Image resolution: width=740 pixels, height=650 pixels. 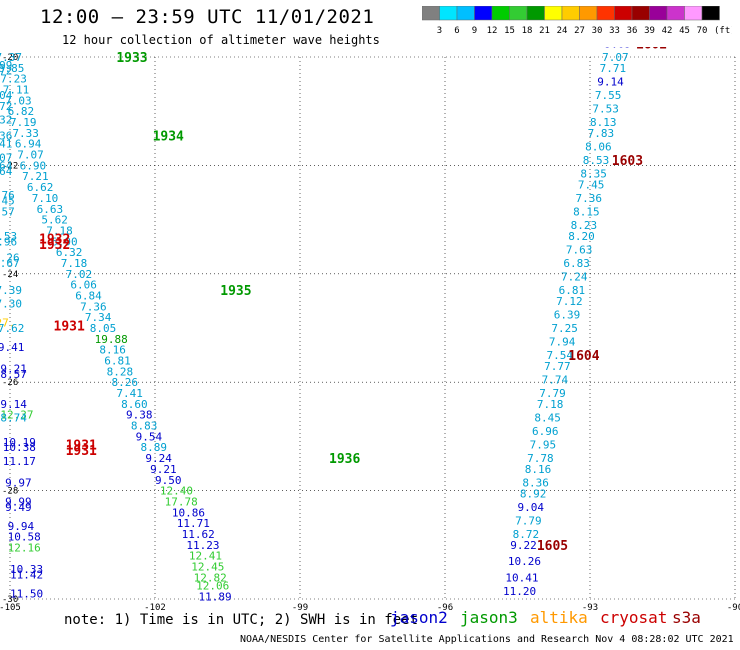 What do you see at coordinates (591, 184) in the screenshot?
I see `swh-data-label: 7.45` at bounding box center [591, 184].